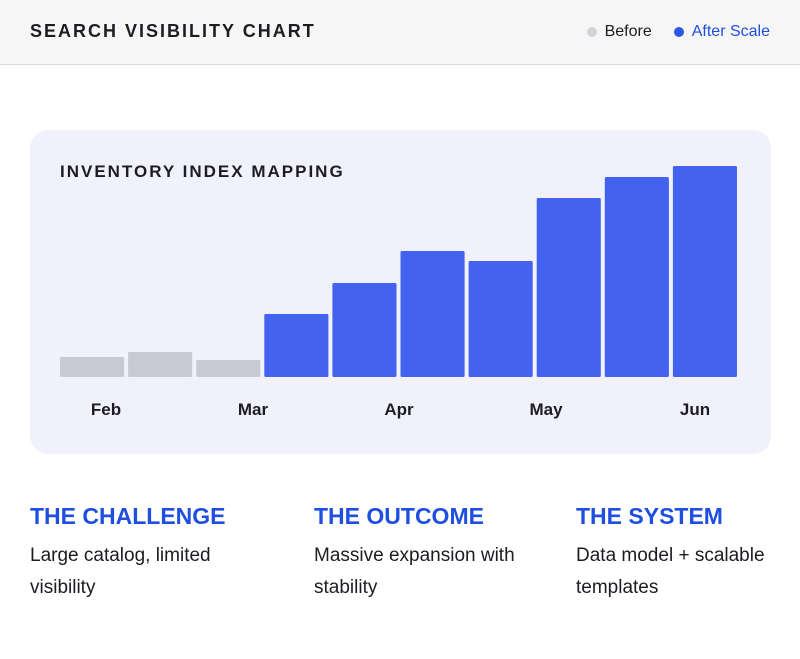  What do you see at coordinates (399, 516) in the screenshot?
I see `column-heading: THE OUTCOME` at bounding box center [399, 516].